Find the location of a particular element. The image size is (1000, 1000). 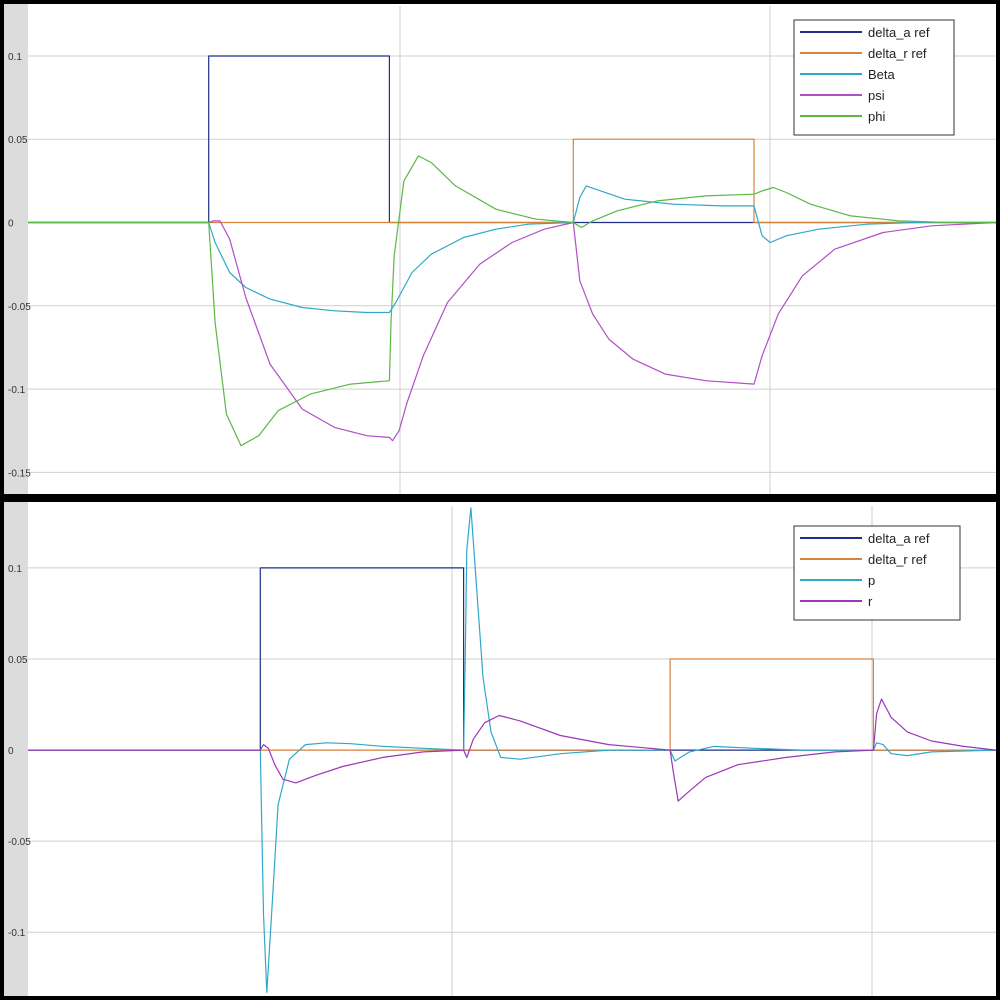

y-tick-label: -0.15 is located at coordinates (19, 473).